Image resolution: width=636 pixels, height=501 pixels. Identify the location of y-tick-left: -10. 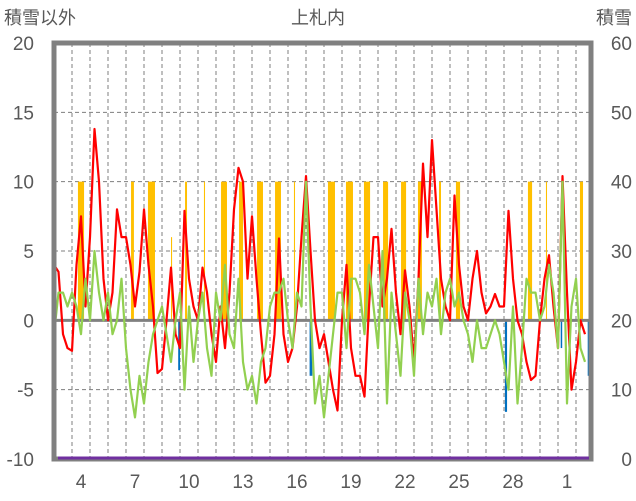
(20, 460).